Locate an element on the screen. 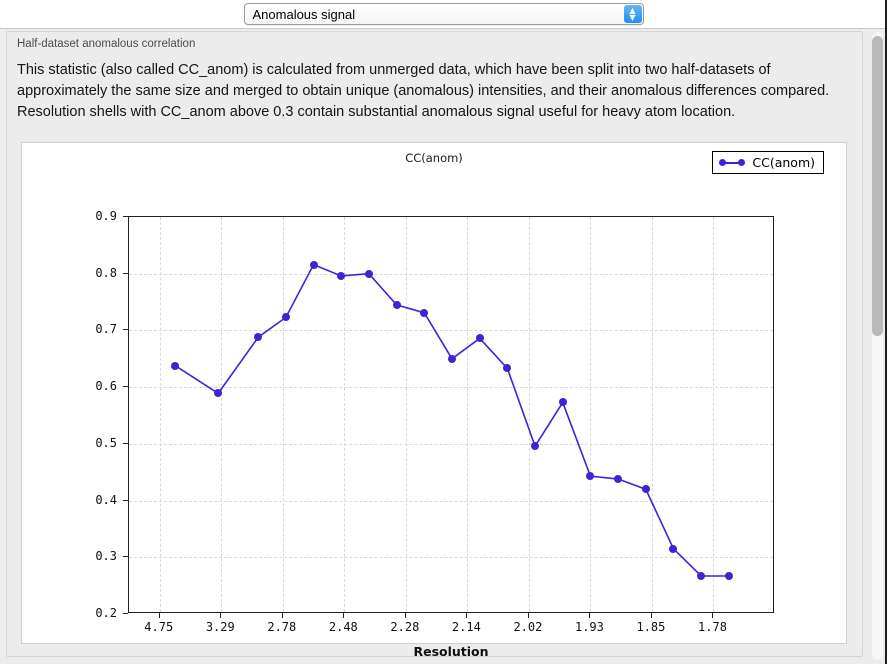 The height and width of the screenshot is (664, 887). top-toolbar: Anomalous signal ▲ ▼ is located at coordinates (443, 14).